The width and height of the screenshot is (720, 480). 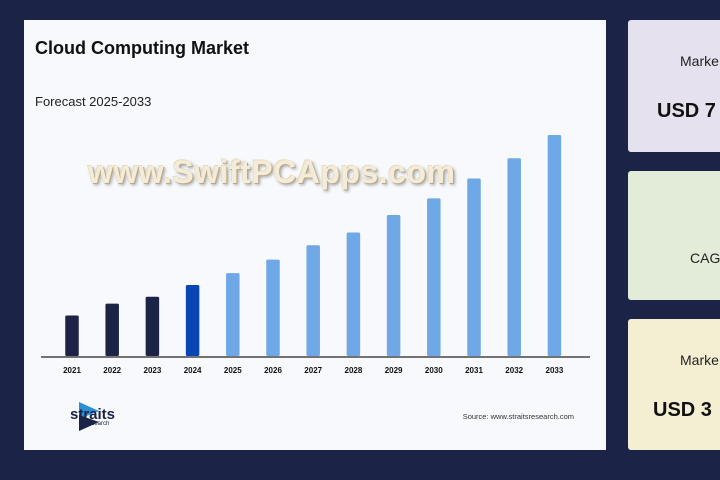 I want to click on side-card-value: USD 7, so click(x=686, y=111).